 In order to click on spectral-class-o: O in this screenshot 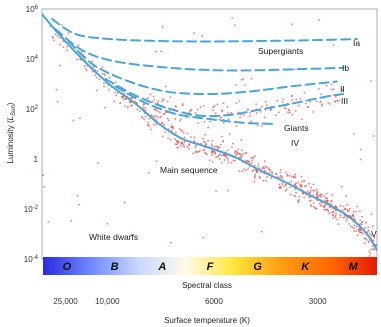, I will do `click(67, 267)`.